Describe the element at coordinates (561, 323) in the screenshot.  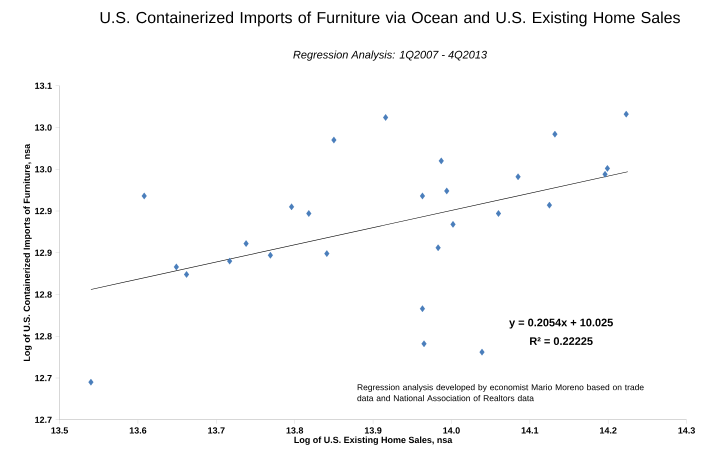
I see `annotation: y = 0.2054x + 10.025` at that location.